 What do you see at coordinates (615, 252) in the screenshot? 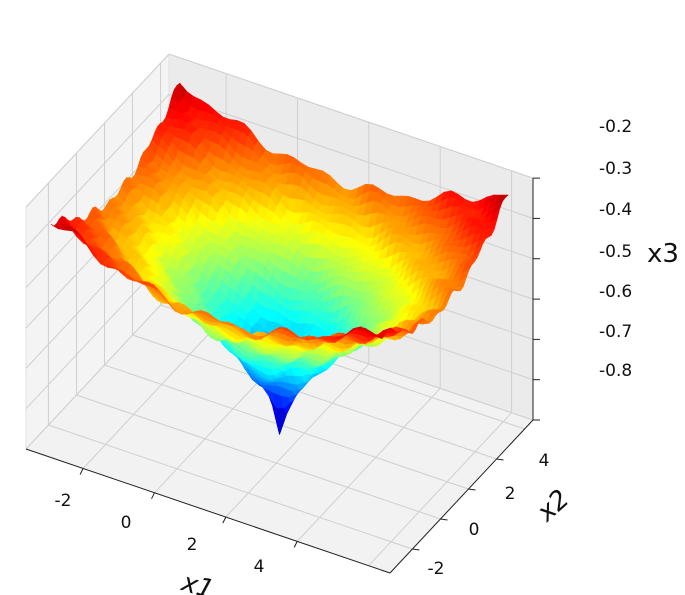
I see `z-tick-label: -0.5` at bounding box center [615, 252].